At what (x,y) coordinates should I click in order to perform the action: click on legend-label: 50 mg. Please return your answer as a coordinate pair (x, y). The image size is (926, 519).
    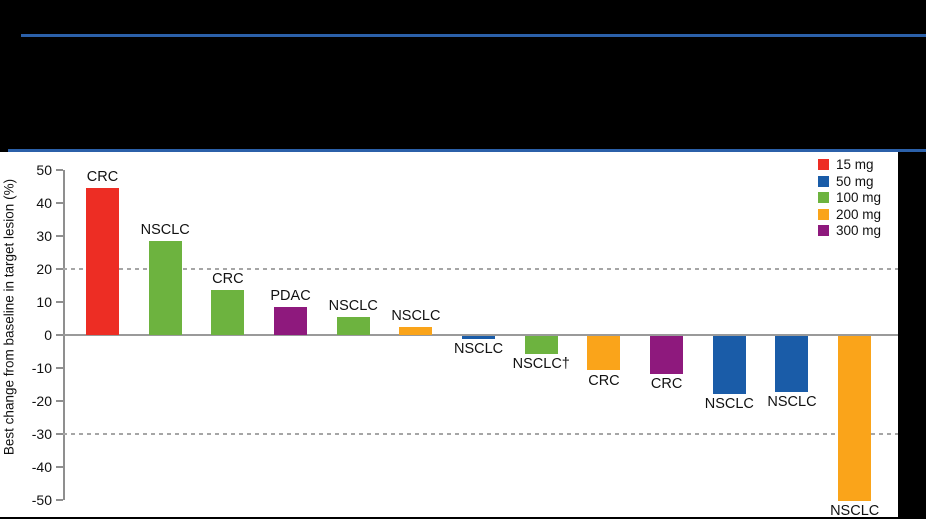
    Looking at the image, I should click on (855, 181).